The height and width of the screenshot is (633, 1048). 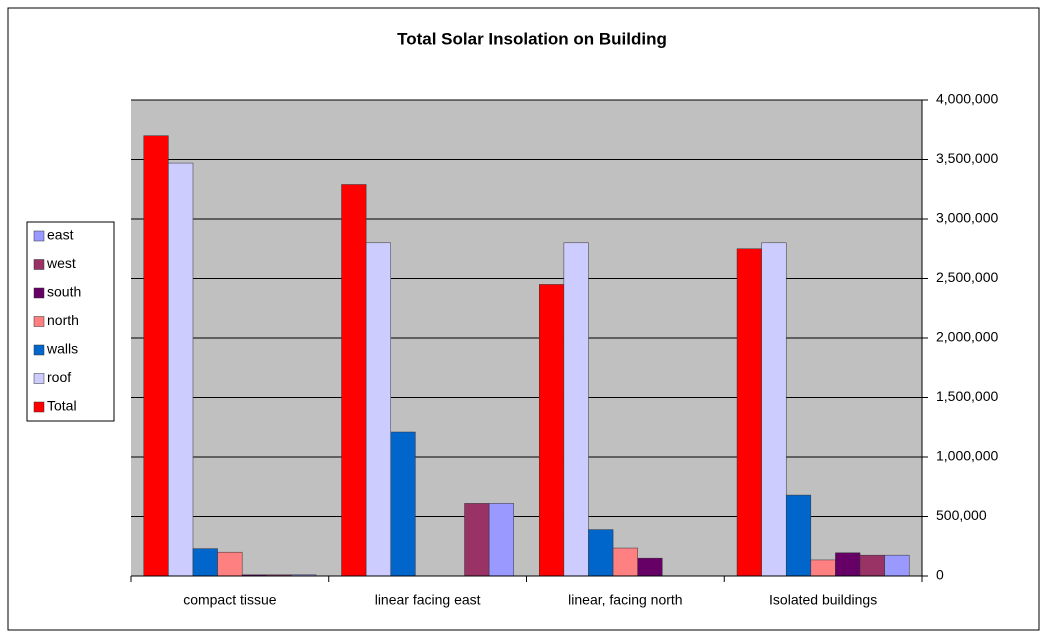 What do you see at coordinates (532, 38) in the screenshot?
I see `chart-title: Total Solar Insolation on Building` at bounding box center [532, 38].